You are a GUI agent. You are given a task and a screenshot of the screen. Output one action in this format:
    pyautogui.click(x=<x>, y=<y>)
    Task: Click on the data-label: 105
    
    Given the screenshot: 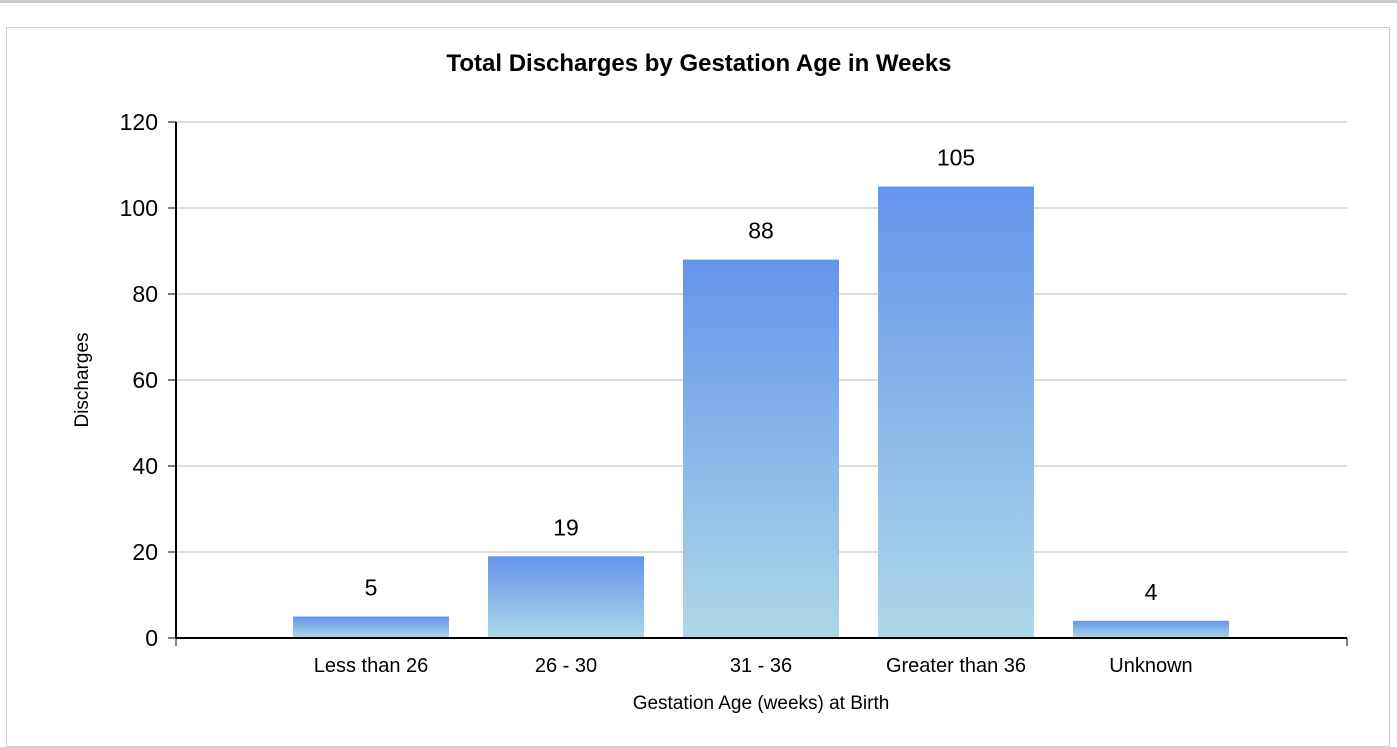 What is the action you would take?
    pyautogui.click(x=956, y=158)
    